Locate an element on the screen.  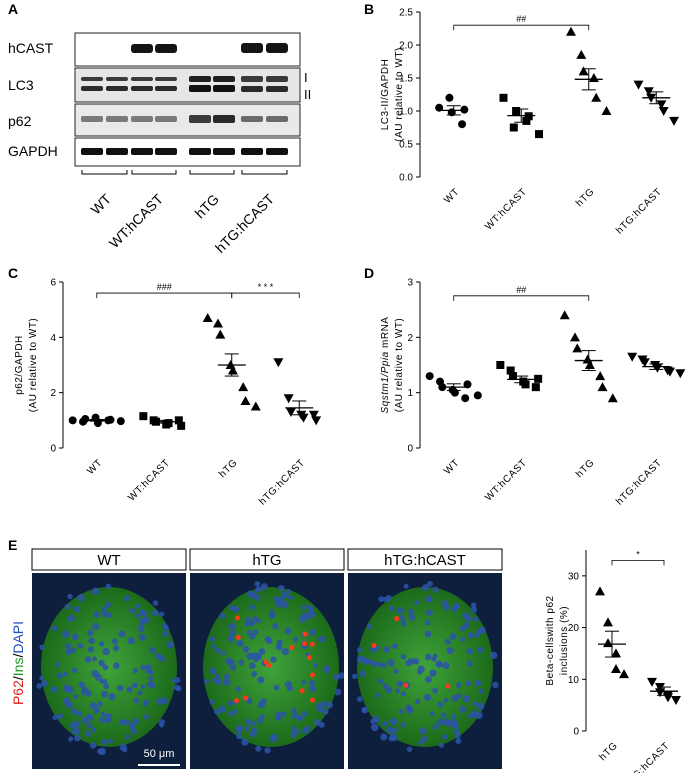
significance-bracket is located at coordinates (521, 27).